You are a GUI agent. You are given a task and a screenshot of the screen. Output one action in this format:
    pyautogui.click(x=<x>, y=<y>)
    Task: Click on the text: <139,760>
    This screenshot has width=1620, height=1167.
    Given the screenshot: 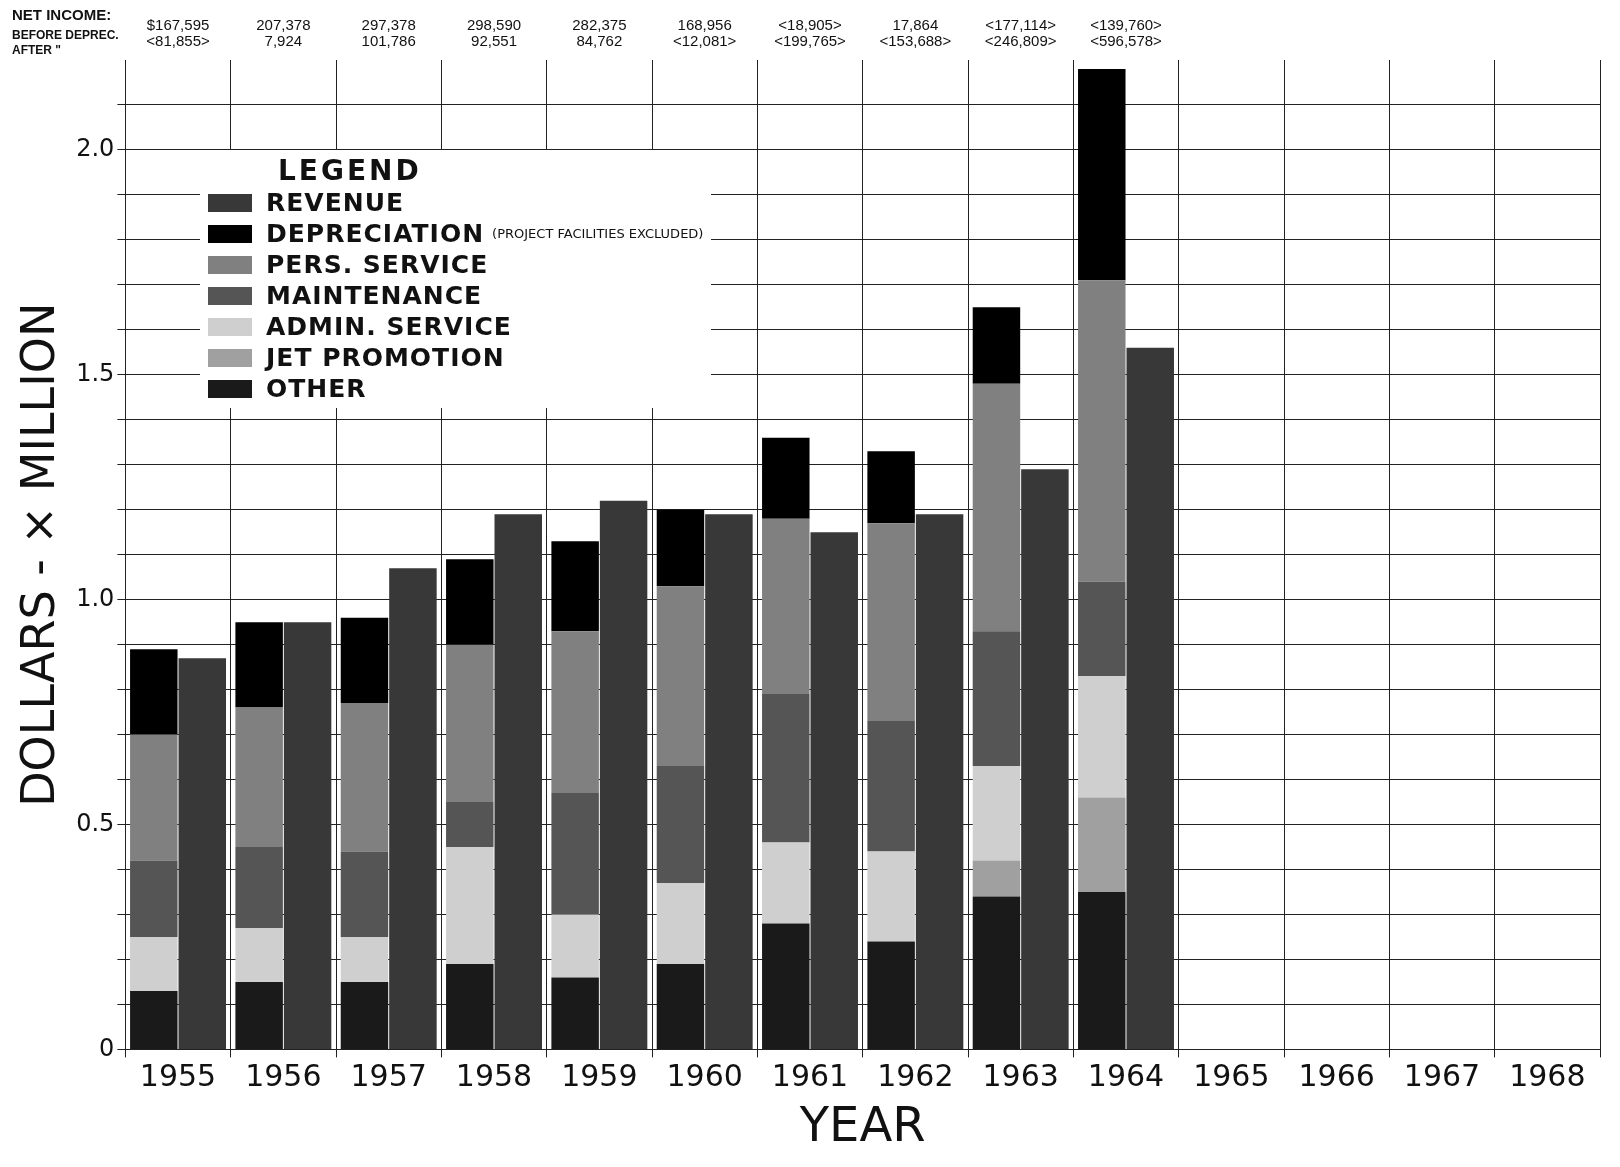 What is the action you would take?
    pyautogui.click(x=1126, y=24)
    